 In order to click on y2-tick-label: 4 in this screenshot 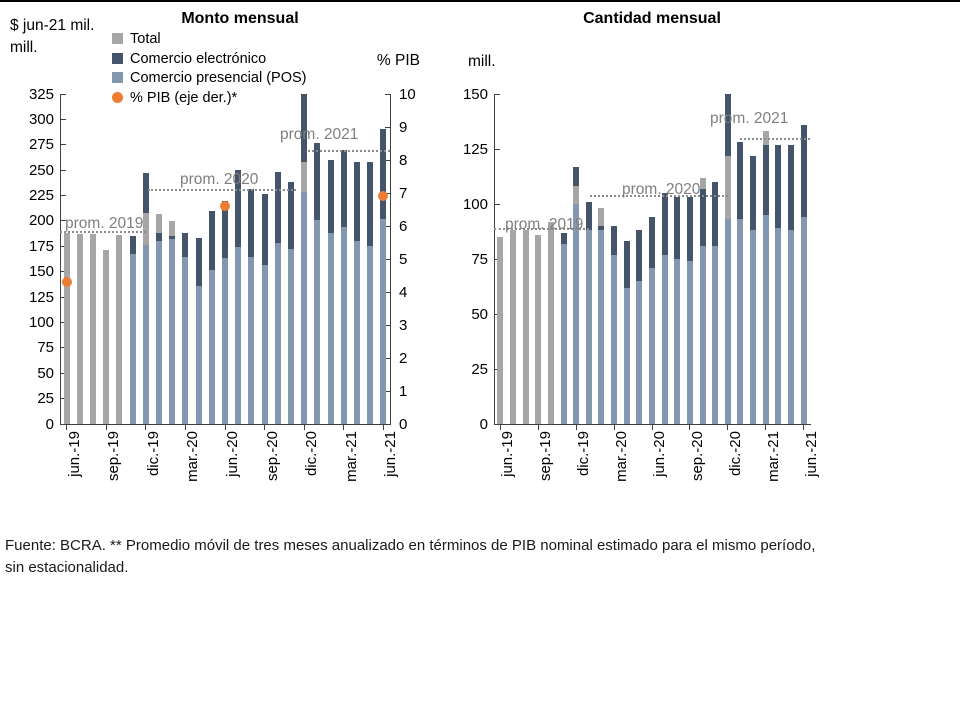, I will do `click(403, 292)`.